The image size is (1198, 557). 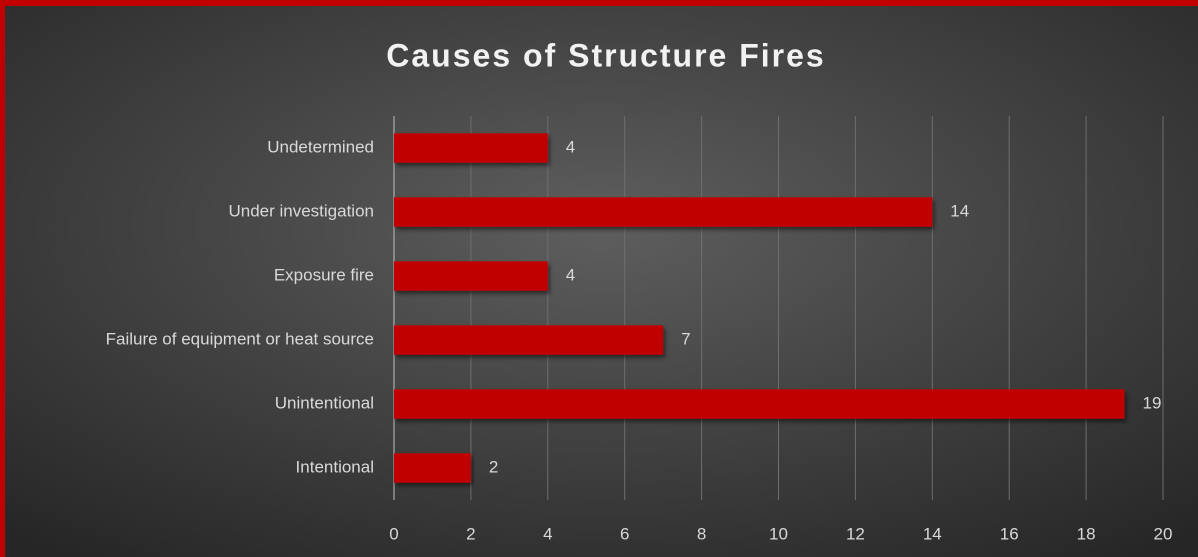 What do you see at coordinates (324, 402) in the screenshot?
I see `y-tick-label: Unintentional` at bounding box center [324, 402].